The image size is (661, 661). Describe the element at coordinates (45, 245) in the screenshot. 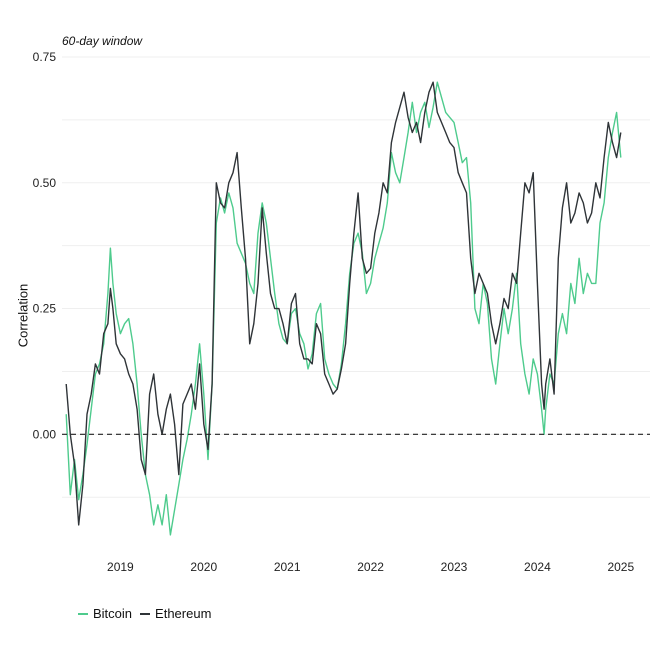

I see `y-axis-ticks: 0.00 0.25 0.50 0.75` at that location.